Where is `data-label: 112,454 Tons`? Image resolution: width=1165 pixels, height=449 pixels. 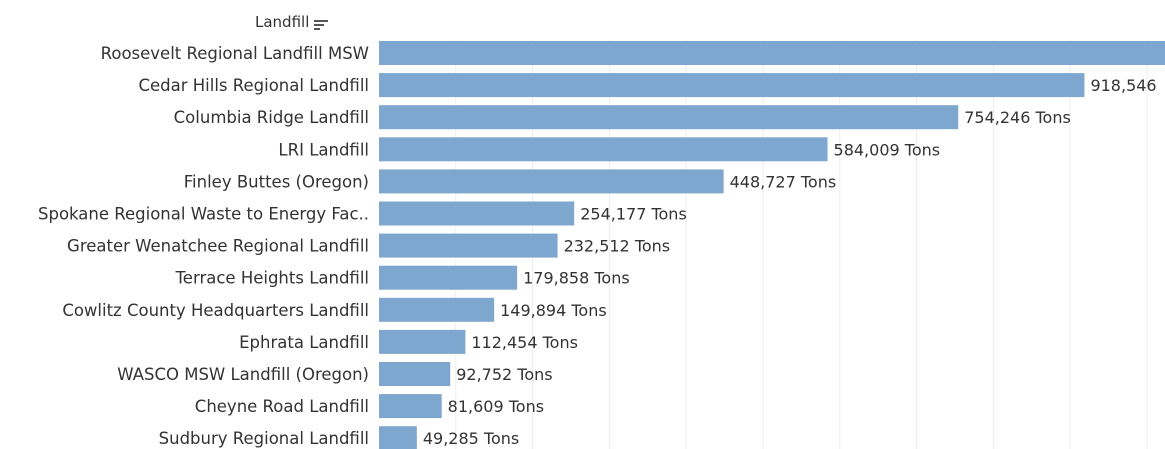 data-label: 112,454 Tons is located at coordinates (524, 342).